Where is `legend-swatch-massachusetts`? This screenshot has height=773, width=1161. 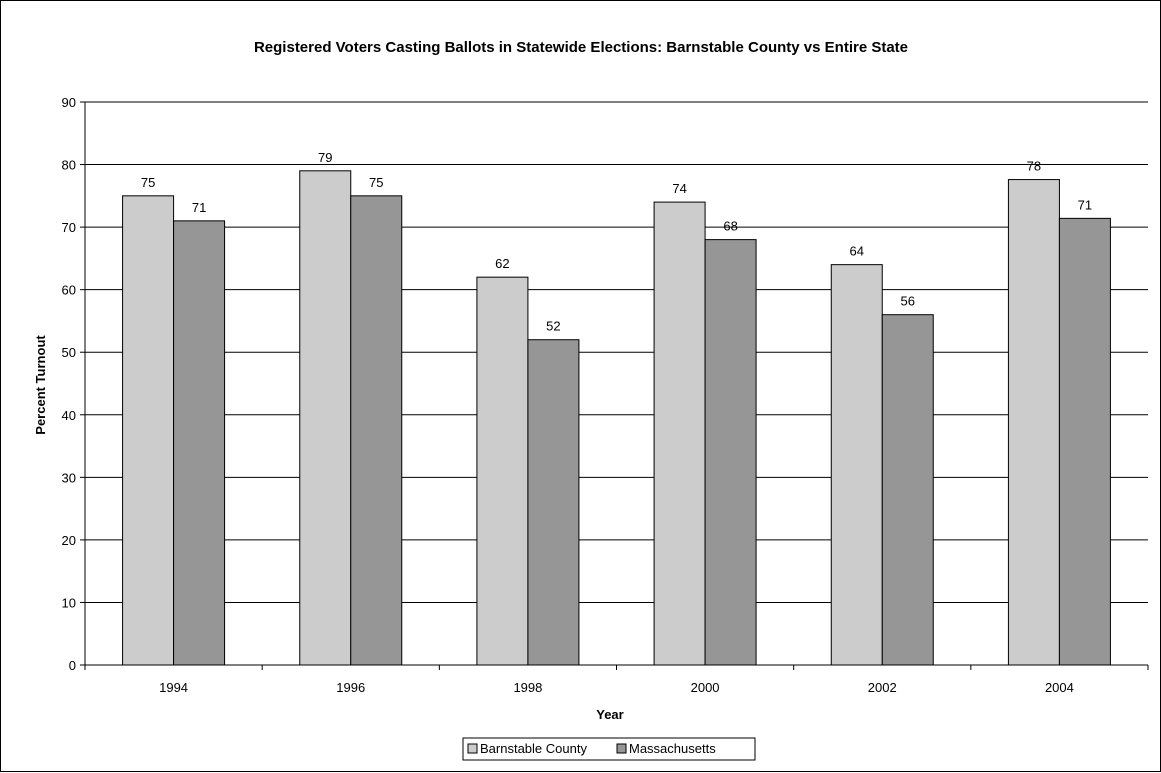
legend-swatch-massachusetts is located at coordinates (621, 748).